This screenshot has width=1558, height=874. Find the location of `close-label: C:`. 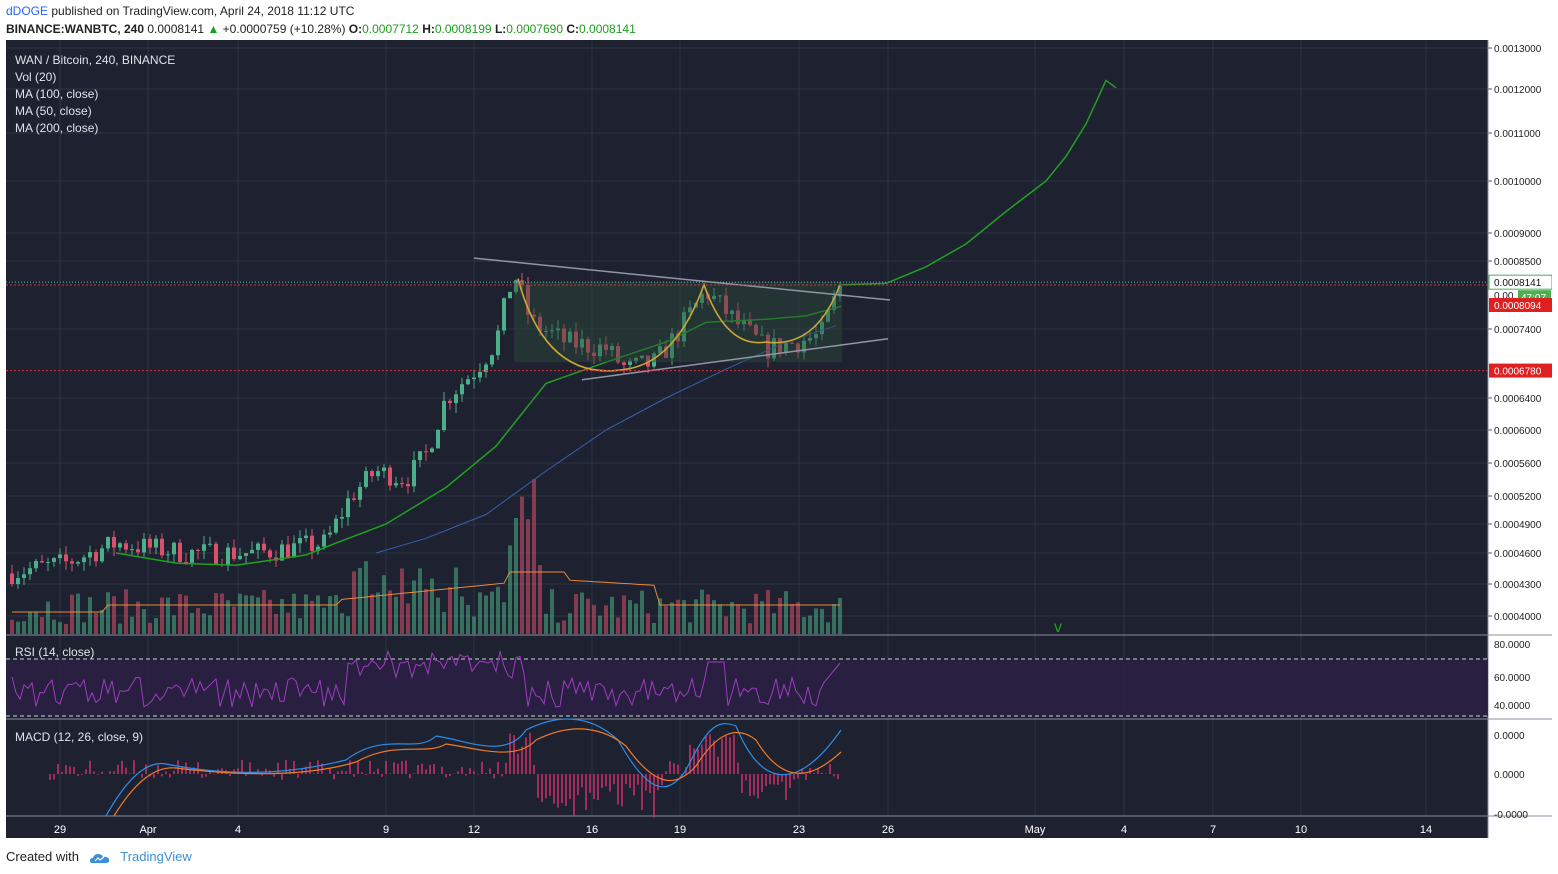

close-label: C: is located at coordinates (573, 29).